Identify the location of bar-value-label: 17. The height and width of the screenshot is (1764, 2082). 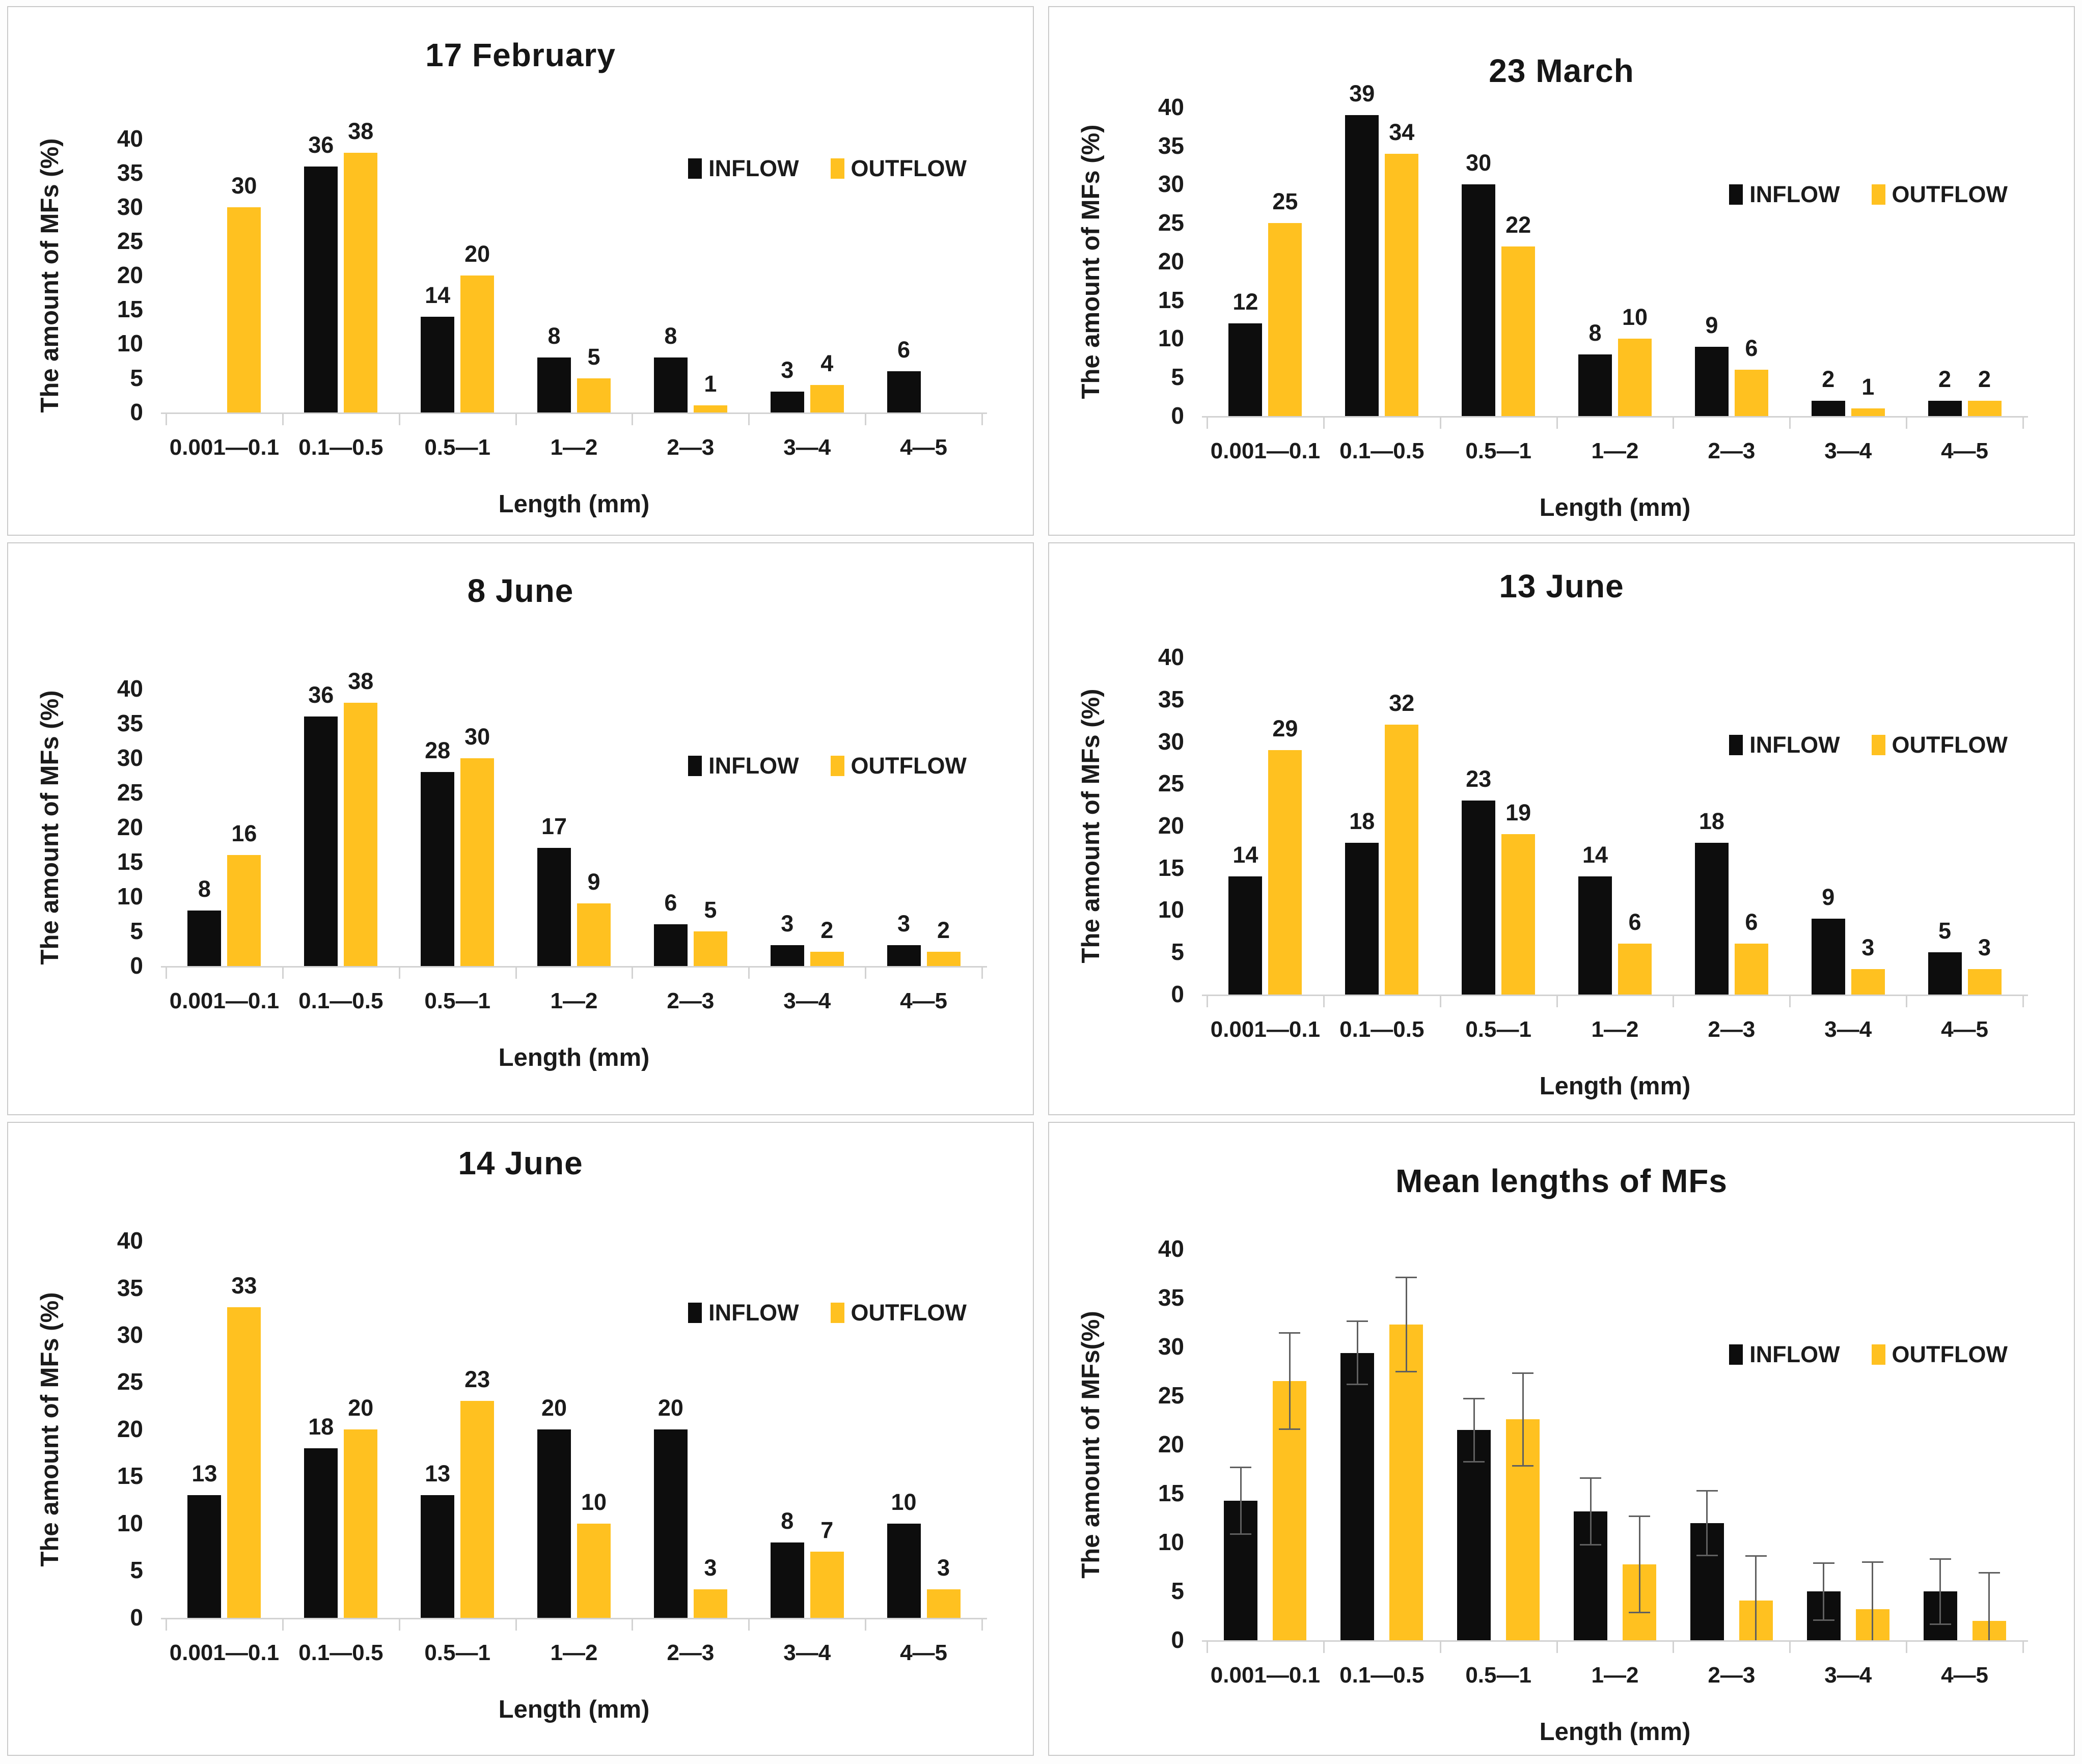
(554, 826).